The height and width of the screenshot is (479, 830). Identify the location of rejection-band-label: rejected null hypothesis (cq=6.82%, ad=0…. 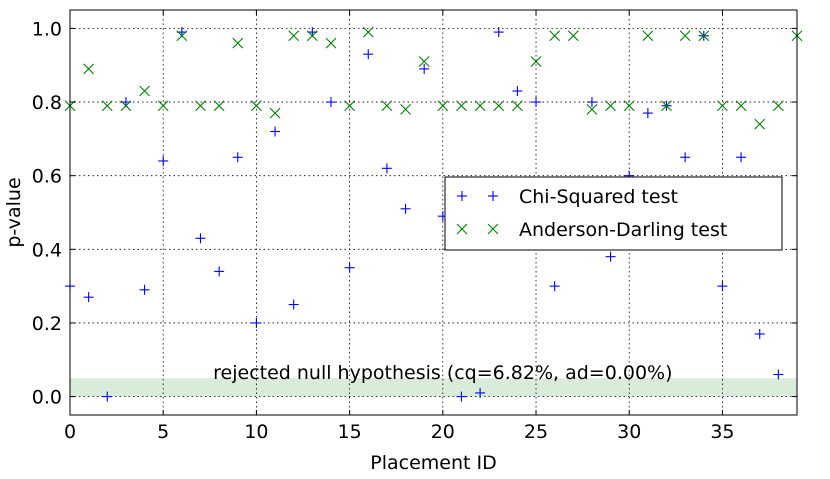
(442, 373).